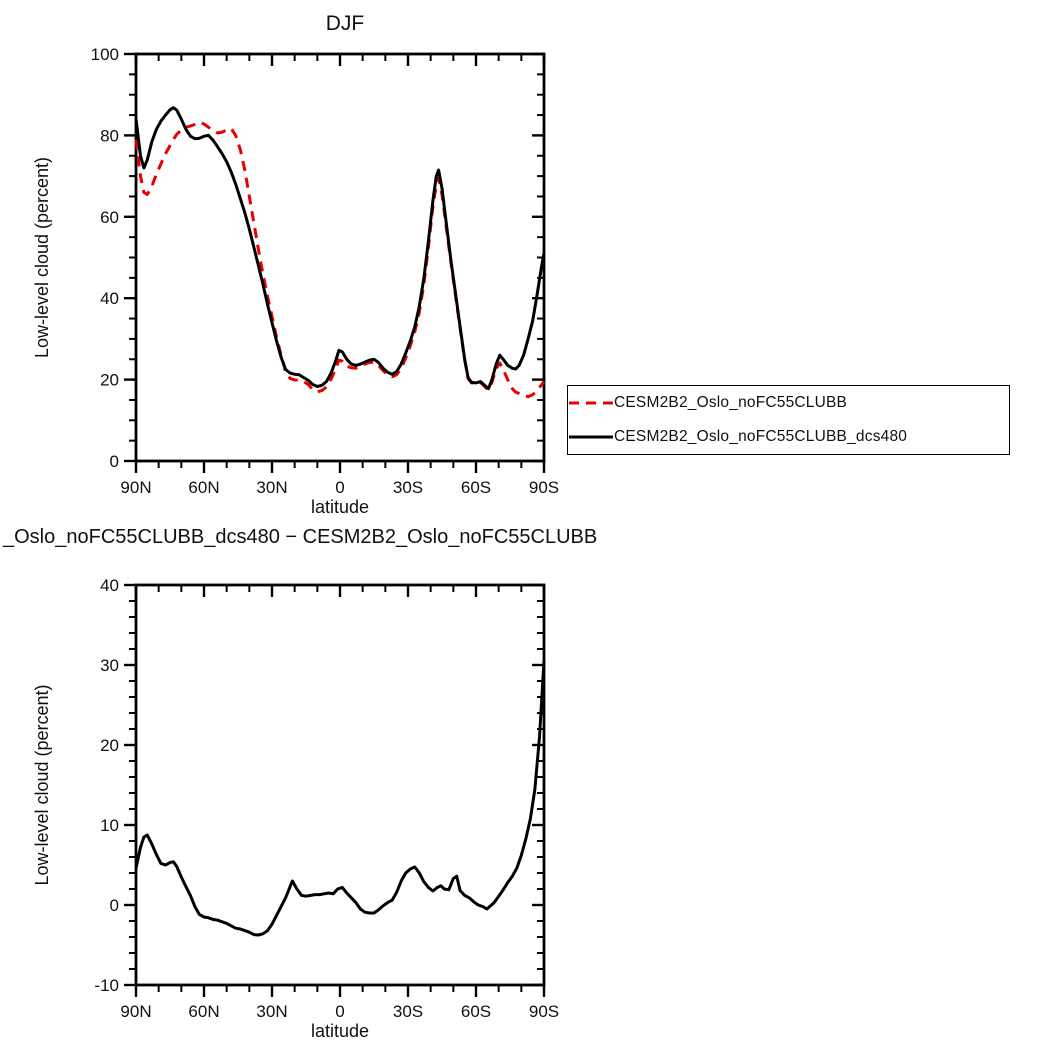  What do you see at coordinates (109, 825) in the screenshot?
I see `svg-text: 10` at bounding box center [109, 825].